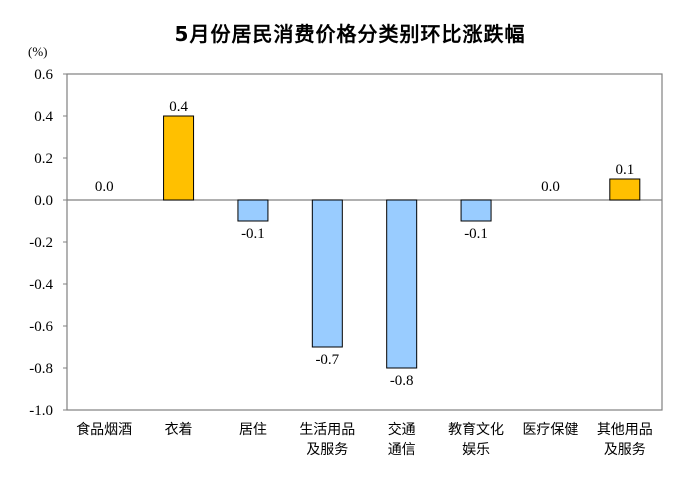  What do you see at coordinates (402, 450) in the screenshot?
I see `category-label: 通信` at bounding box center [402, 450].